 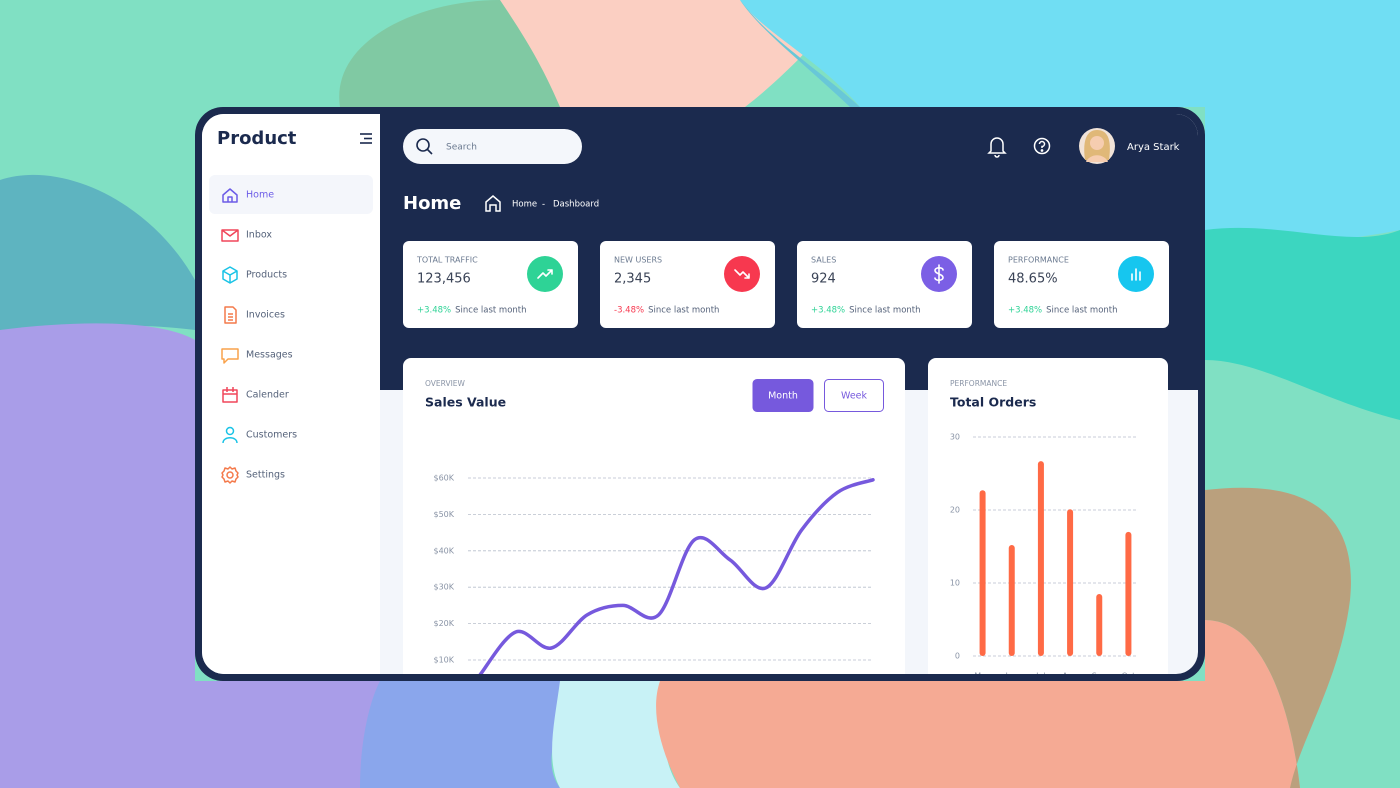 I want to click on menu-item: Home, so click(x=248, y=195).